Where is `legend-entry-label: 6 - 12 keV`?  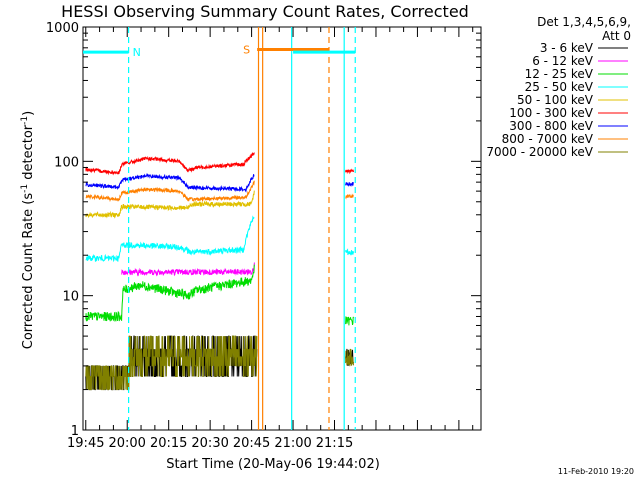 legend-entry-label: 6 - 12 keV is located at coordinates (563, 61).